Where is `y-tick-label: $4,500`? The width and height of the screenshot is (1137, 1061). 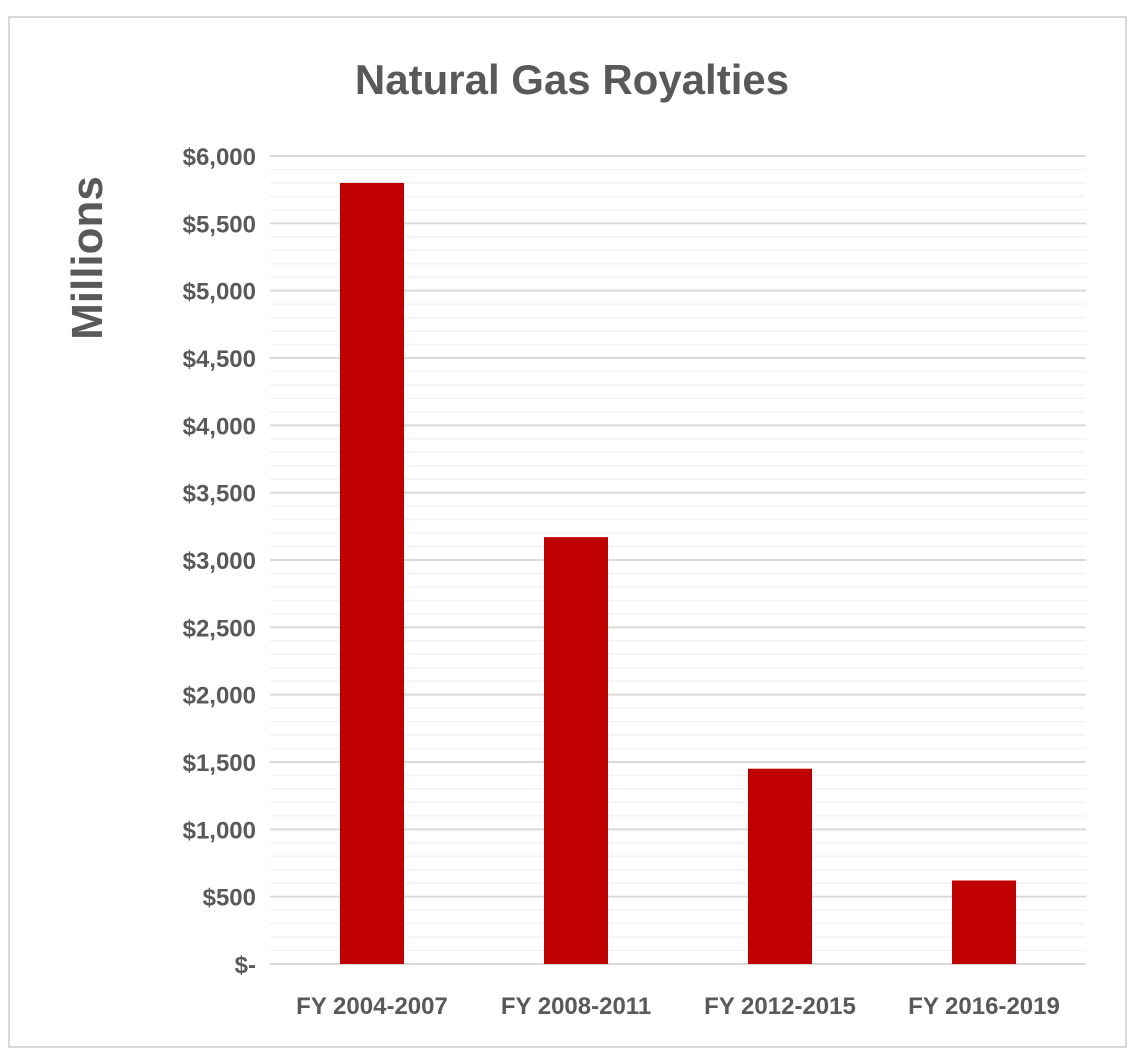 y-tick-label: $4,500 is located at coordinates (219, 359).